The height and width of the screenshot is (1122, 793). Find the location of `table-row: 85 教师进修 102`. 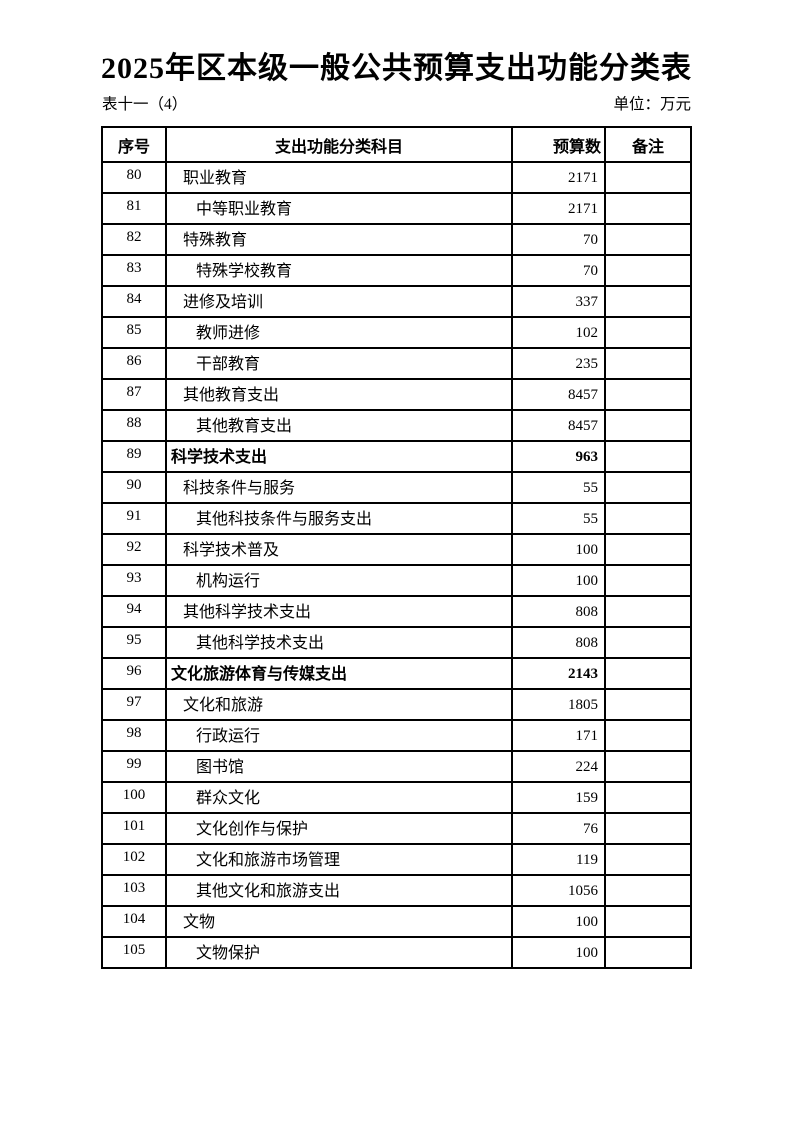

table-row: 85 教师进修 102 is located at coordinates (396, 332).